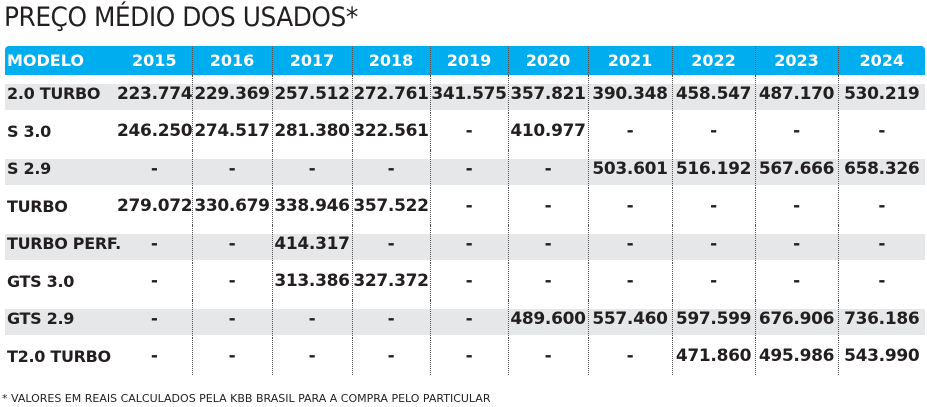 Image resolution: width=927 pixels, height=407 pixels. I want to click on price-cell: 279.072, so click(155, 206).